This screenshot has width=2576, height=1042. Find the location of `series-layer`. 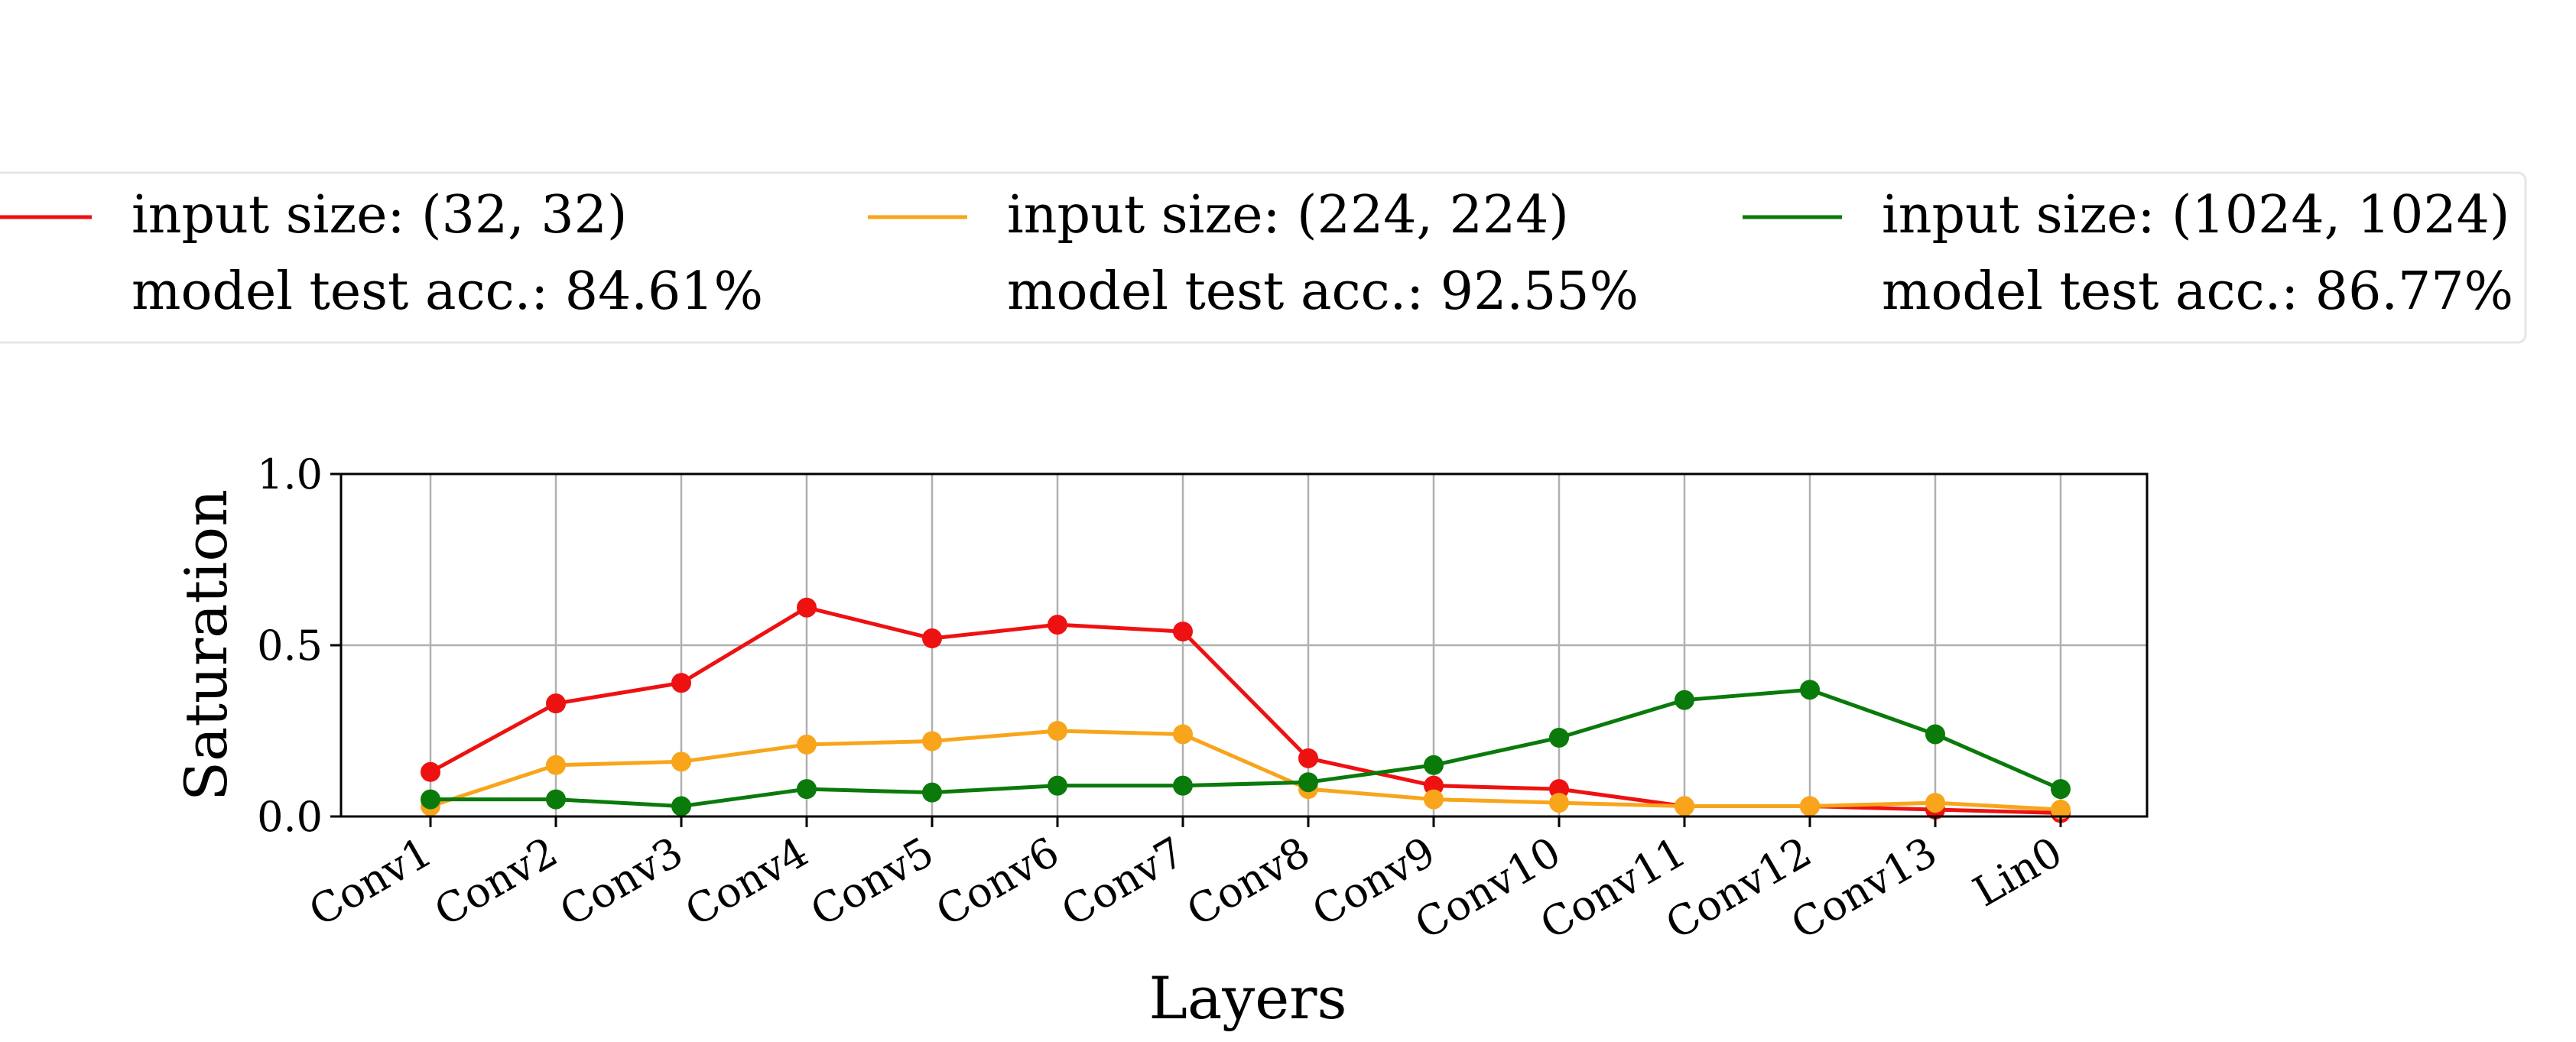

series-layer is located at coordinates (1246, 710).